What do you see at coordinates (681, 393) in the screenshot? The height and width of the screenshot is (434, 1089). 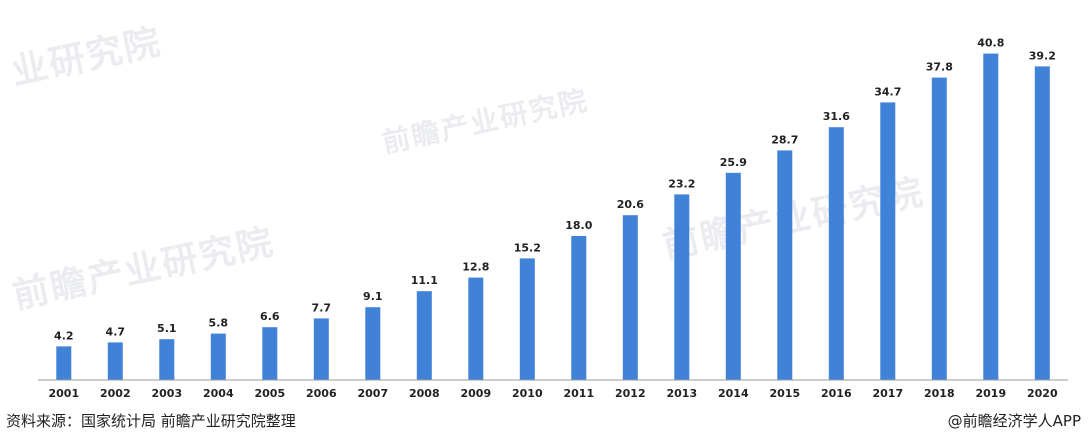 I see `x-tick-label-2013: 2013` at bounding box center [681, 393].